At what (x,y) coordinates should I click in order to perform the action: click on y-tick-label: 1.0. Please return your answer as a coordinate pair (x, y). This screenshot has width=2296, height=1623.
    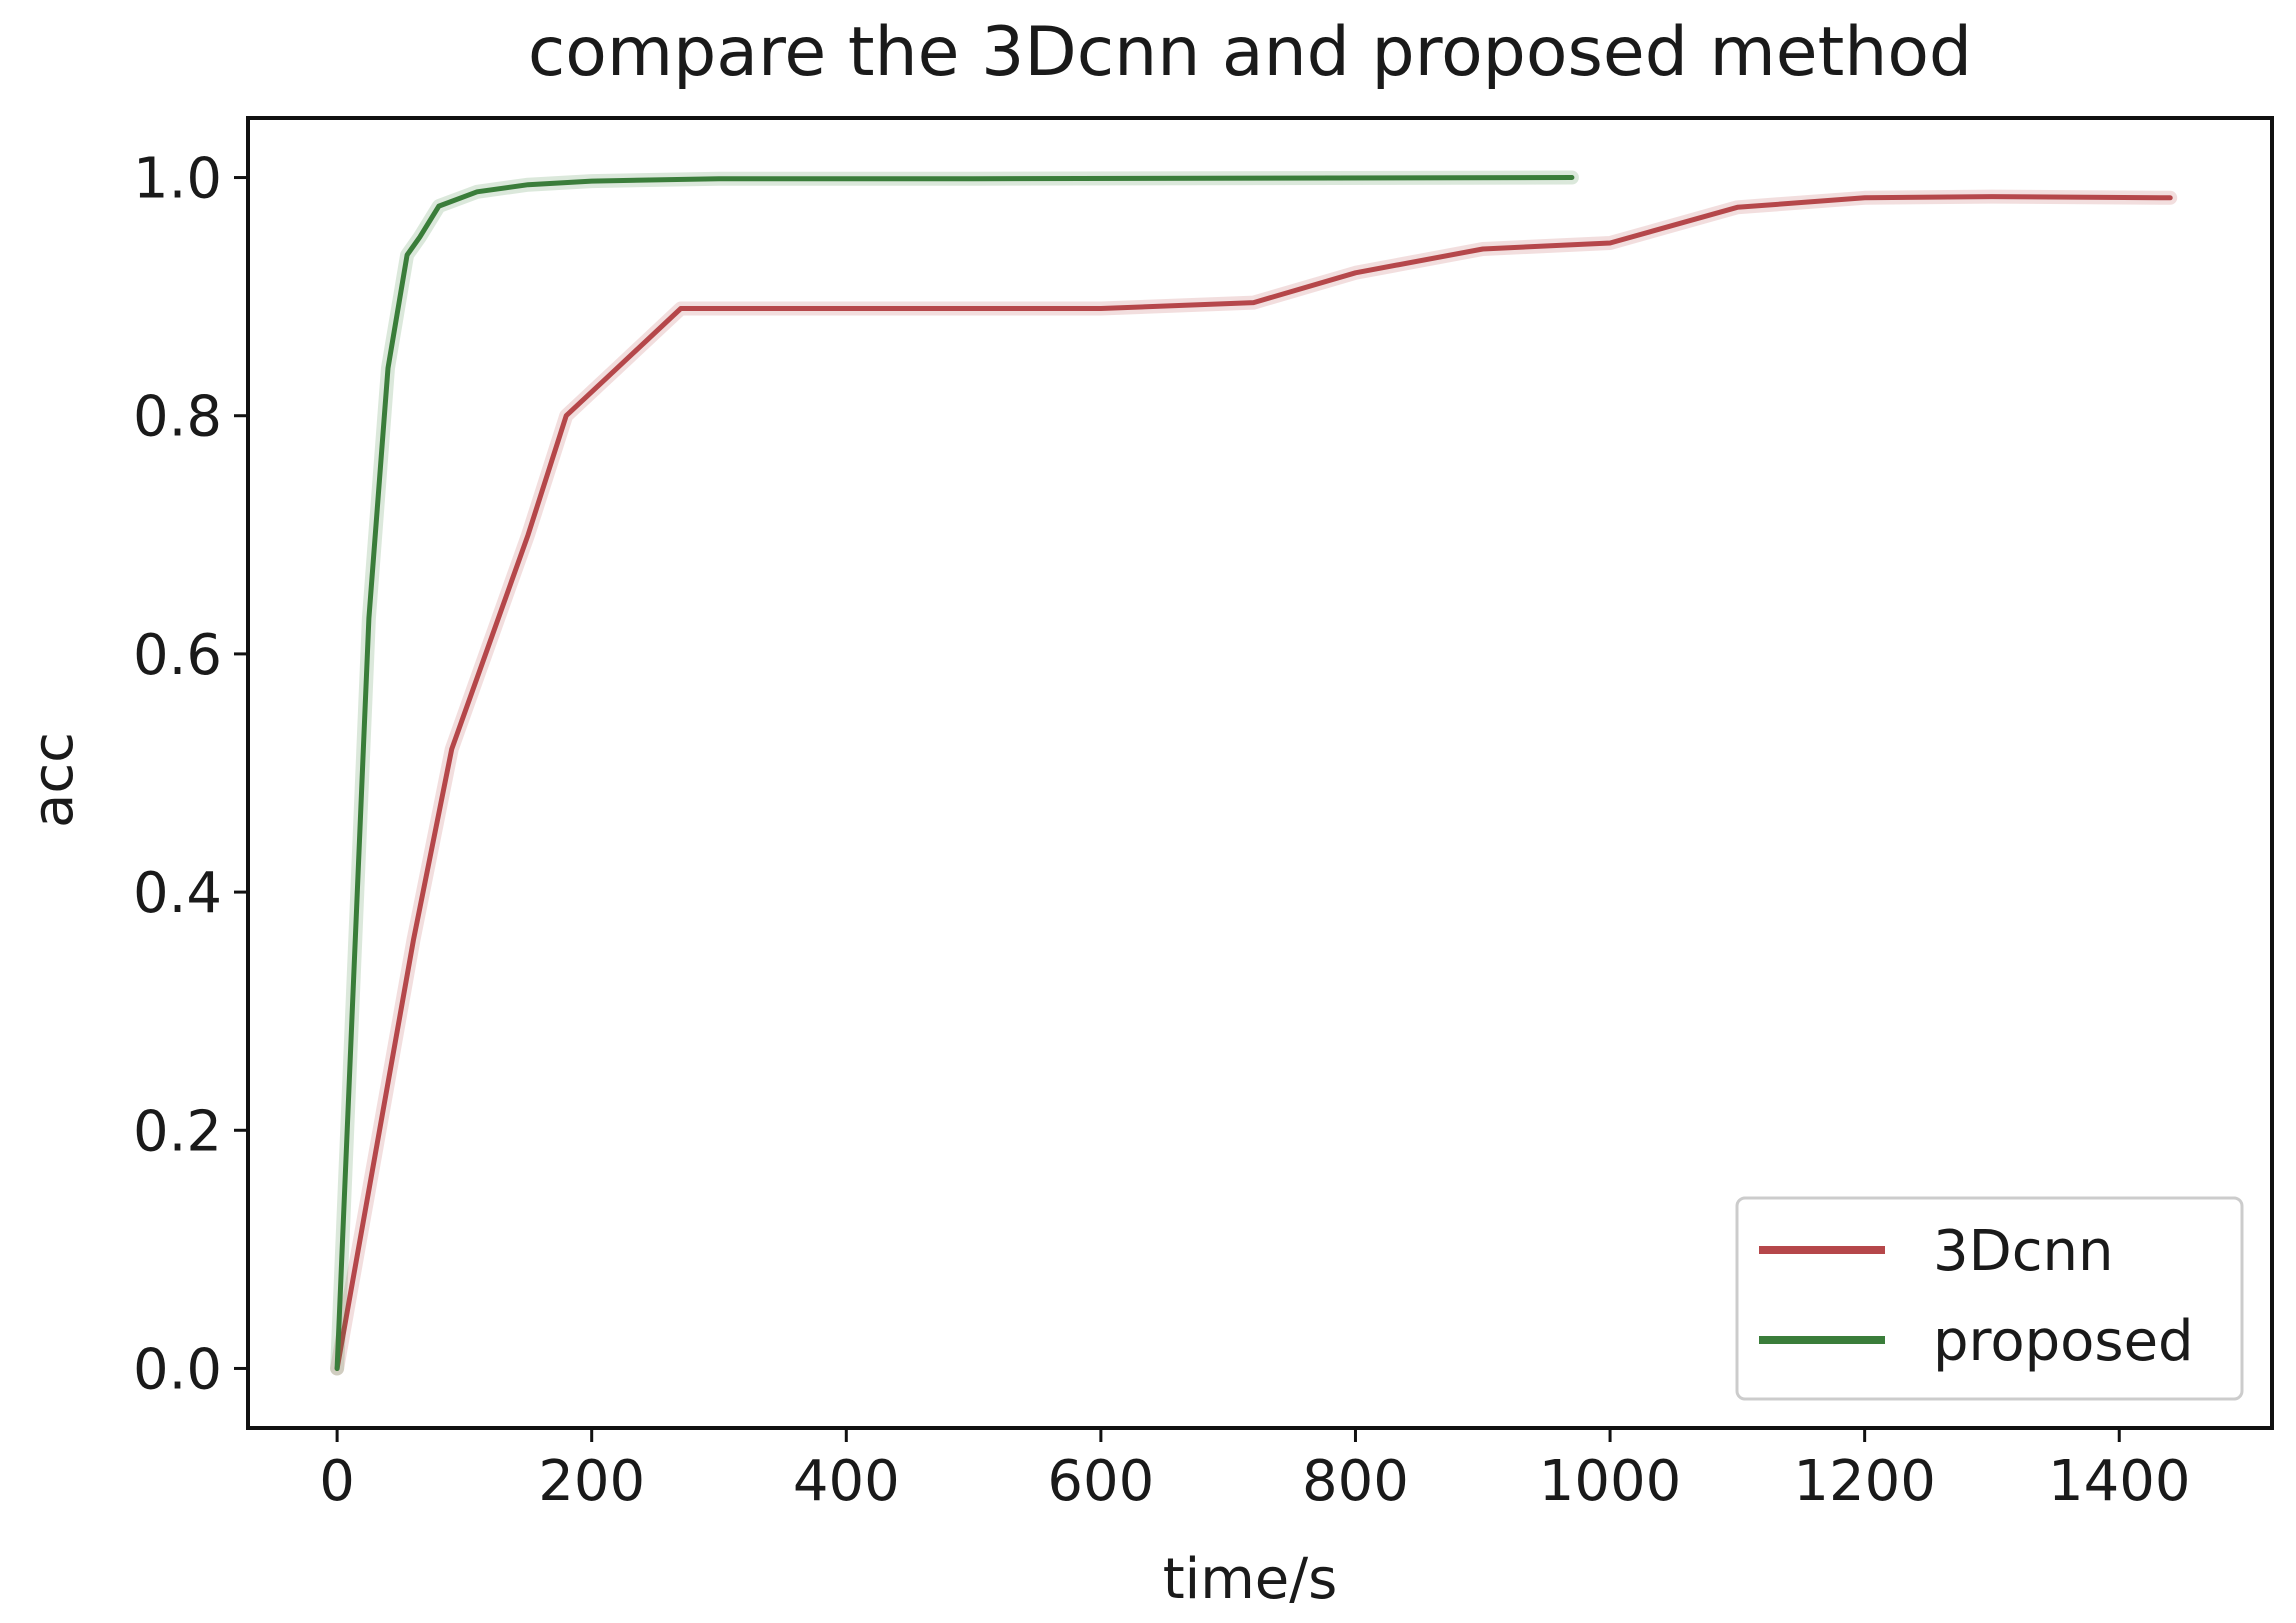
    Looking at the image, I should click on (177, 179).